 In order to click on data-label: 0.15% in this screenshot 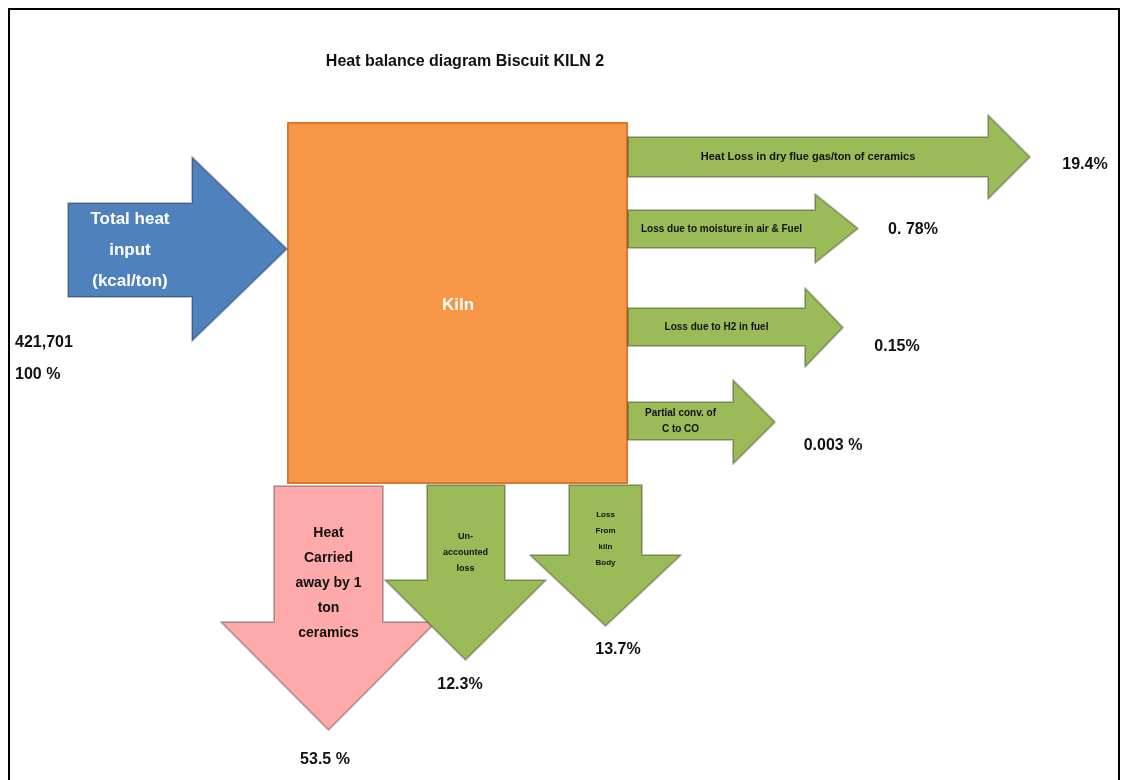, I will do `click(897, 346)`.